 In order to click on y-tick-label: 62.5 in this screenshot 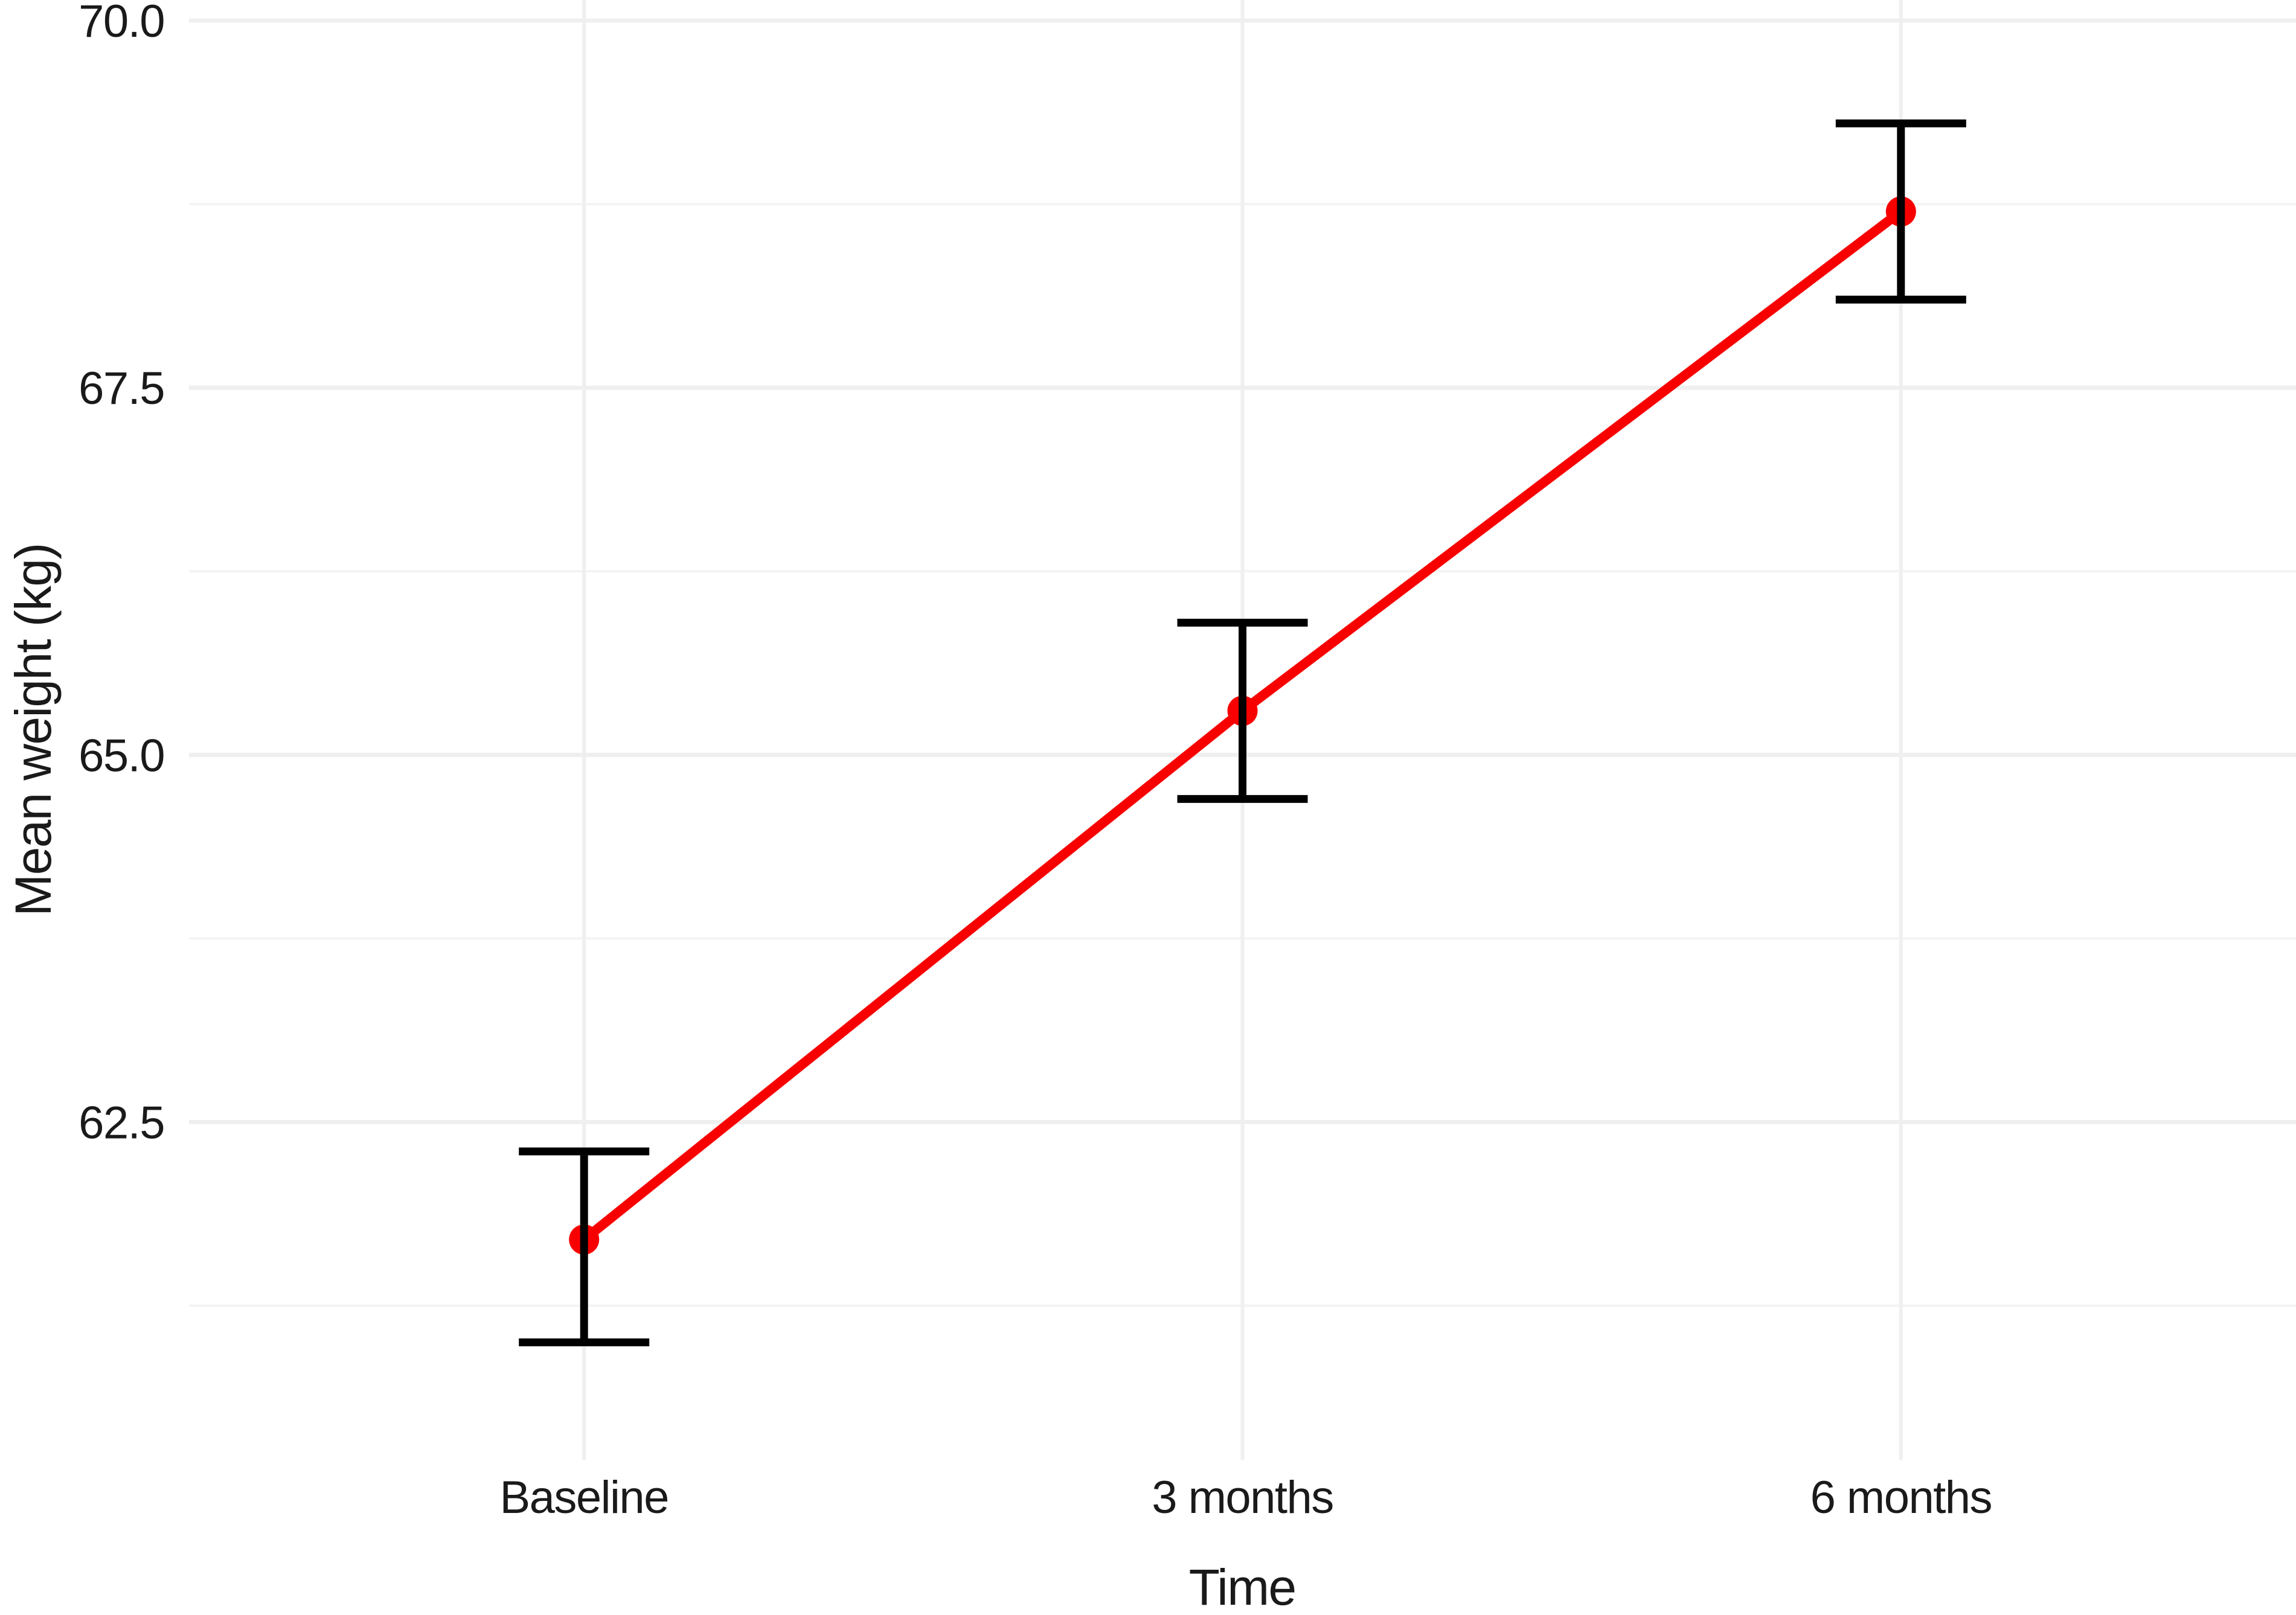, I will do `click(122, 1123)`.